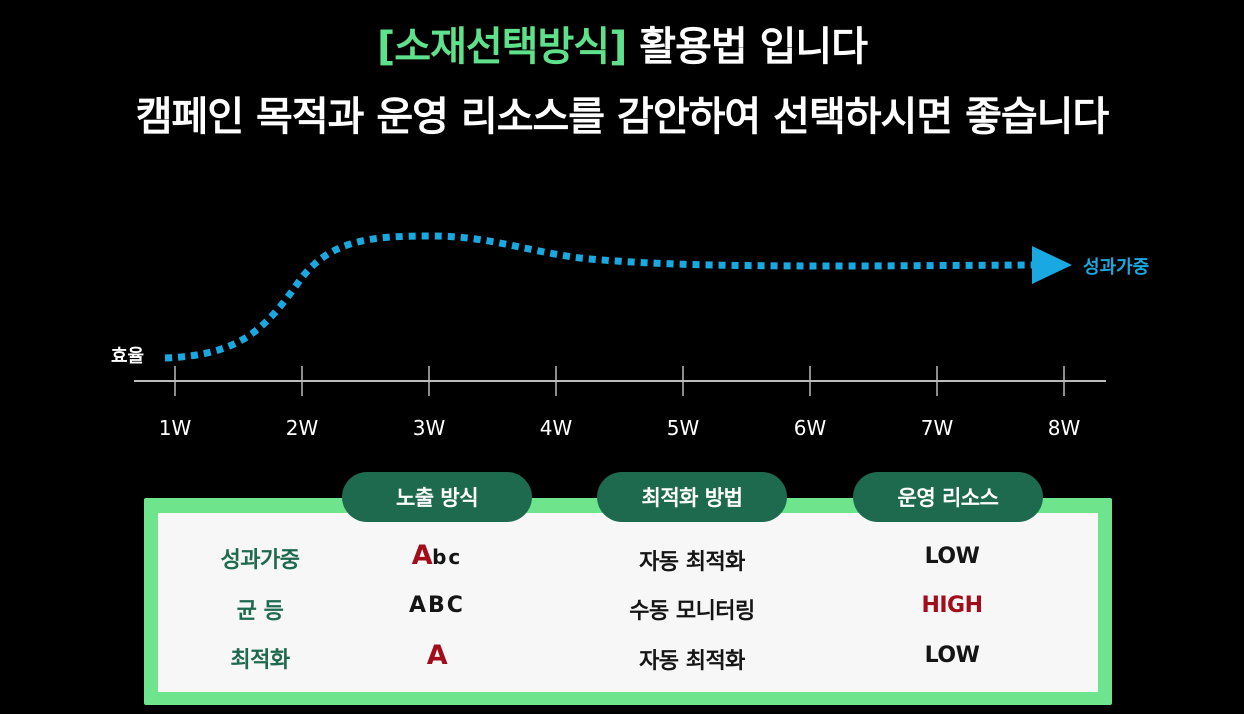 The image size is (1244, 714). I want to click on exposure-secondary: bc, so click(447, 557).